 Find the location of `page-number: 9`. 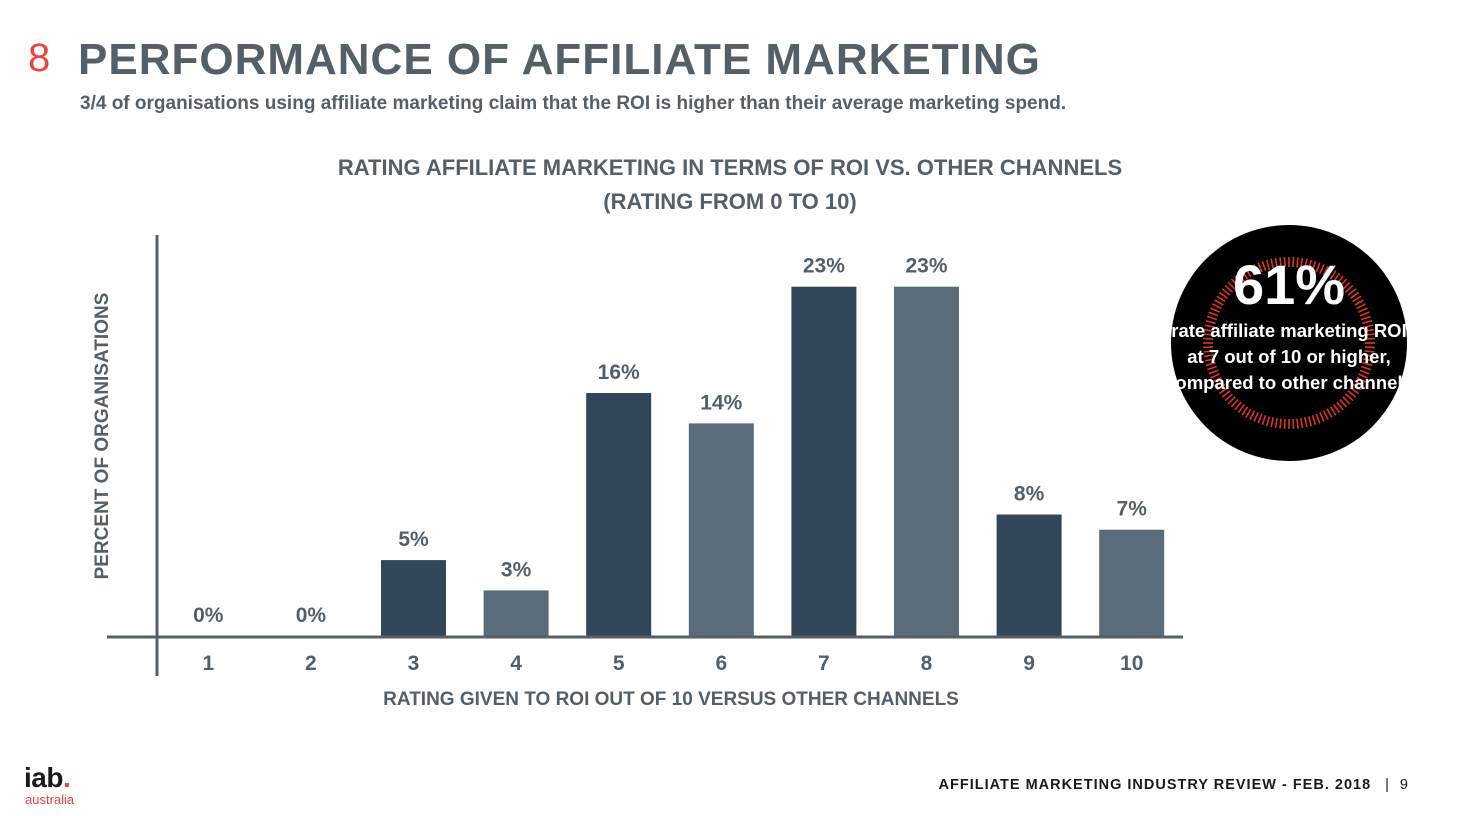

page-number: 9 is located at coordinates (1404, 785).